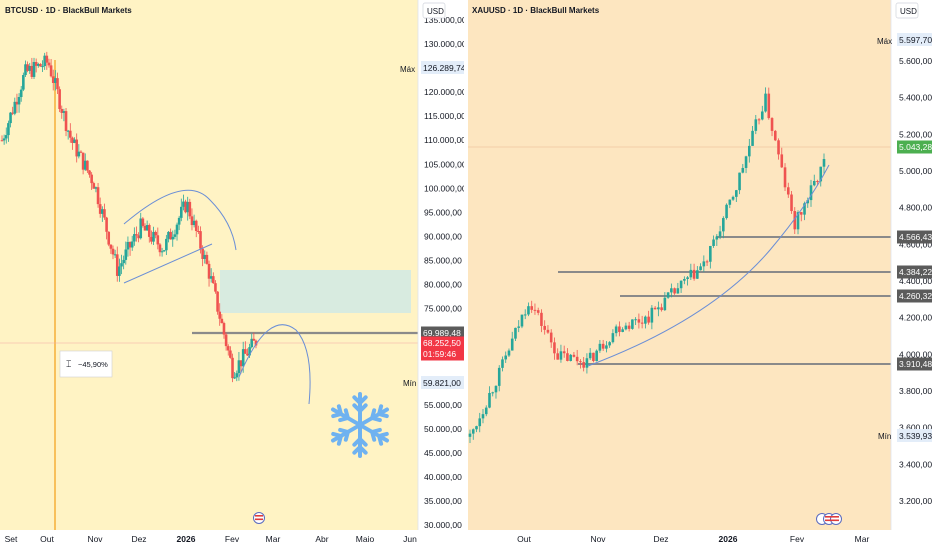 This screenshot has width=932, height=555. What do you see at coordinates (441, 265) in the screenshot?
I see `btc-price-scale` at bounding box center [441, 265].